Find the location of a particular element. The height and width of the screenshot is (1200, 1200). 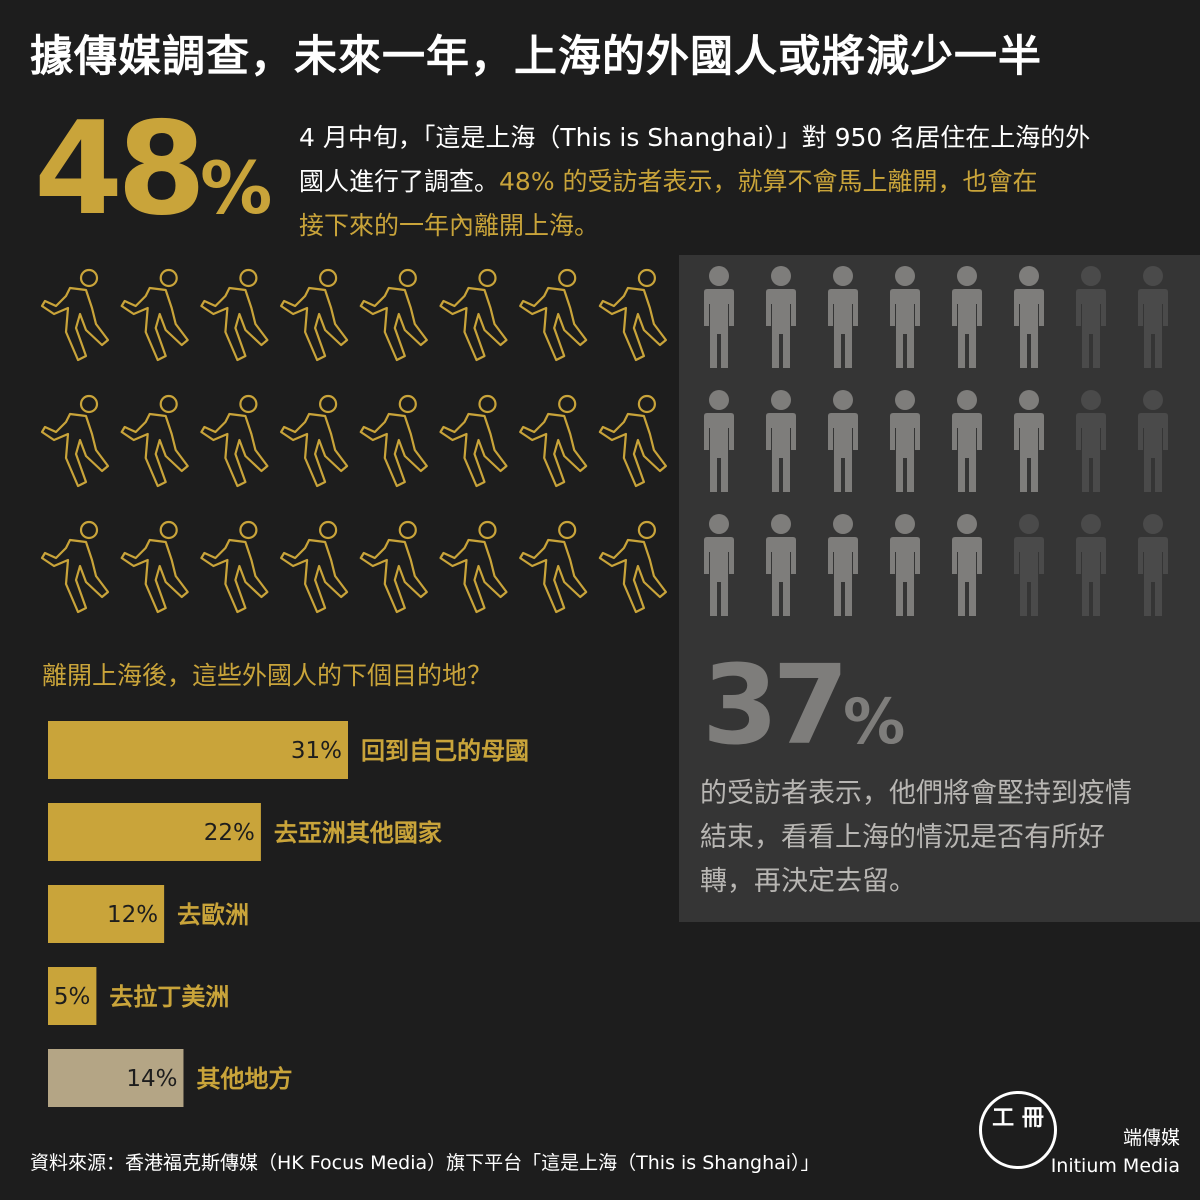

stay-desc-line-1: 的受訪者表示，他們將會堅持到疫情 is located at coordinates (916, 793).